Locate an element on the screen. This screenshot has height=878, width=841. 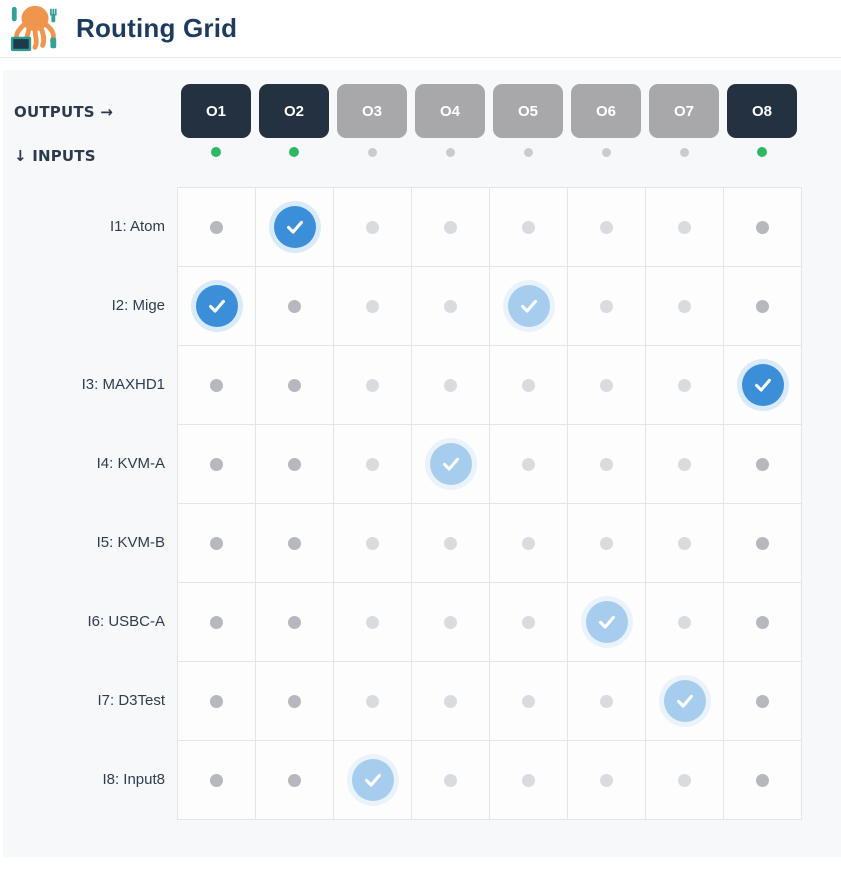
route-cell-I4-O6 is located at coordinates (607, 464).